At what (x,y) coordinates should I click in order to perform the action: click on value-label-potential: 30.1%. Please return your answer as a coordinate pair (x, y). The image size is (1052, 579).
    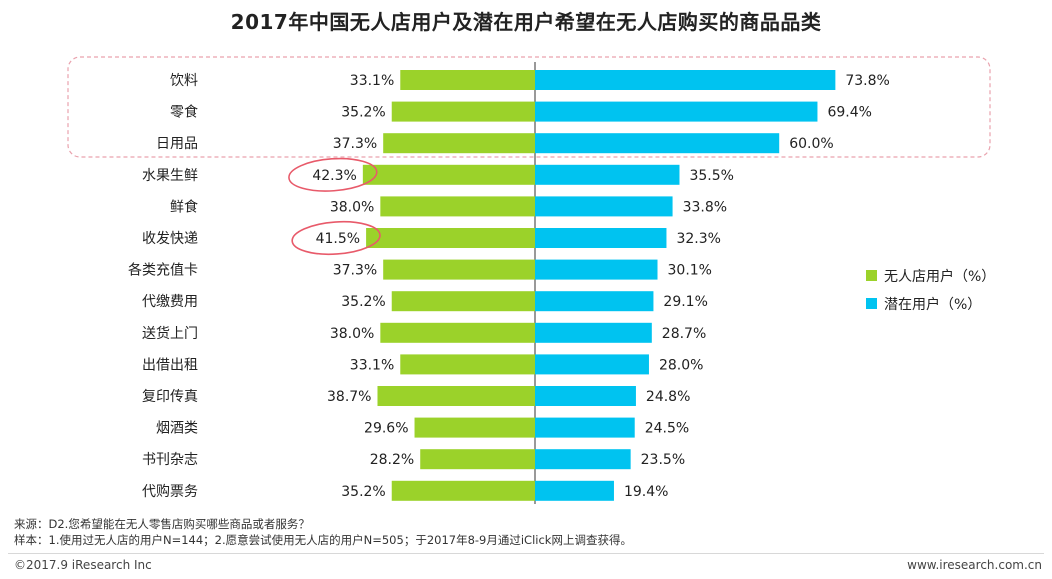
    Looking at the image, I should click on (690, 271).